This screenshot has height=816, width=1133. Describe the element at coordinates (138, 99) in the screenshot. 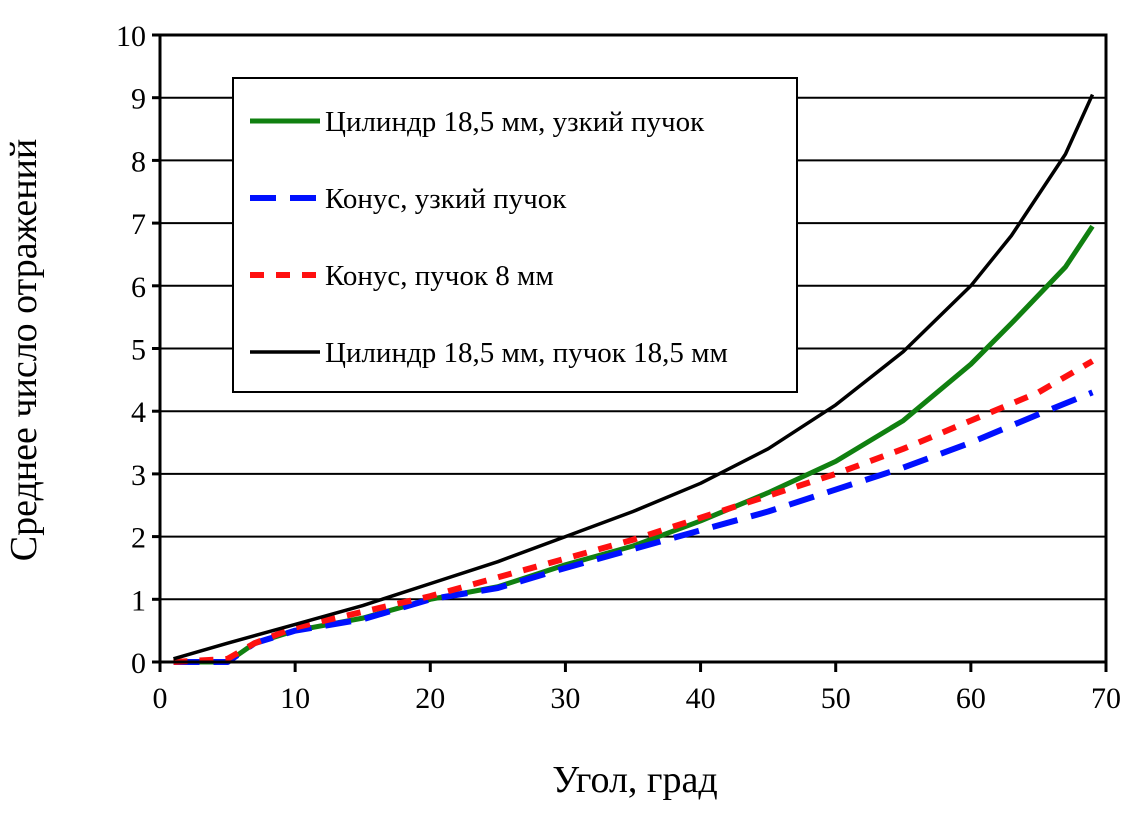

I see `y-tick-label: 9` at that location.